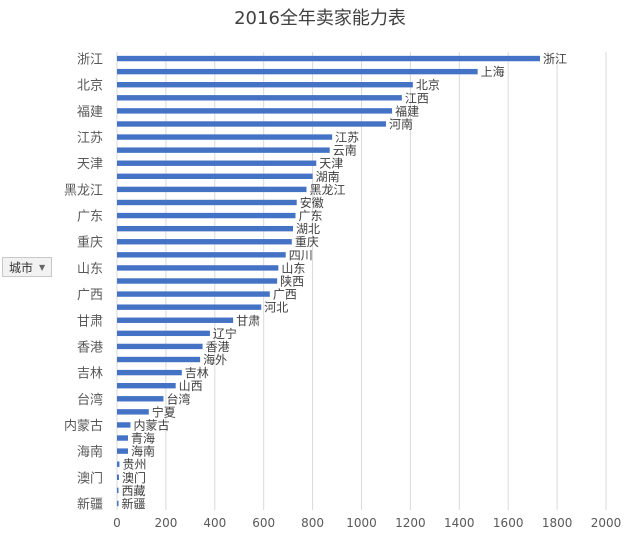 Image resolution: width=640 pixels, height=537 pixels. I want to click on dropdown-arrow-icon: ▼, so click(42, 267).